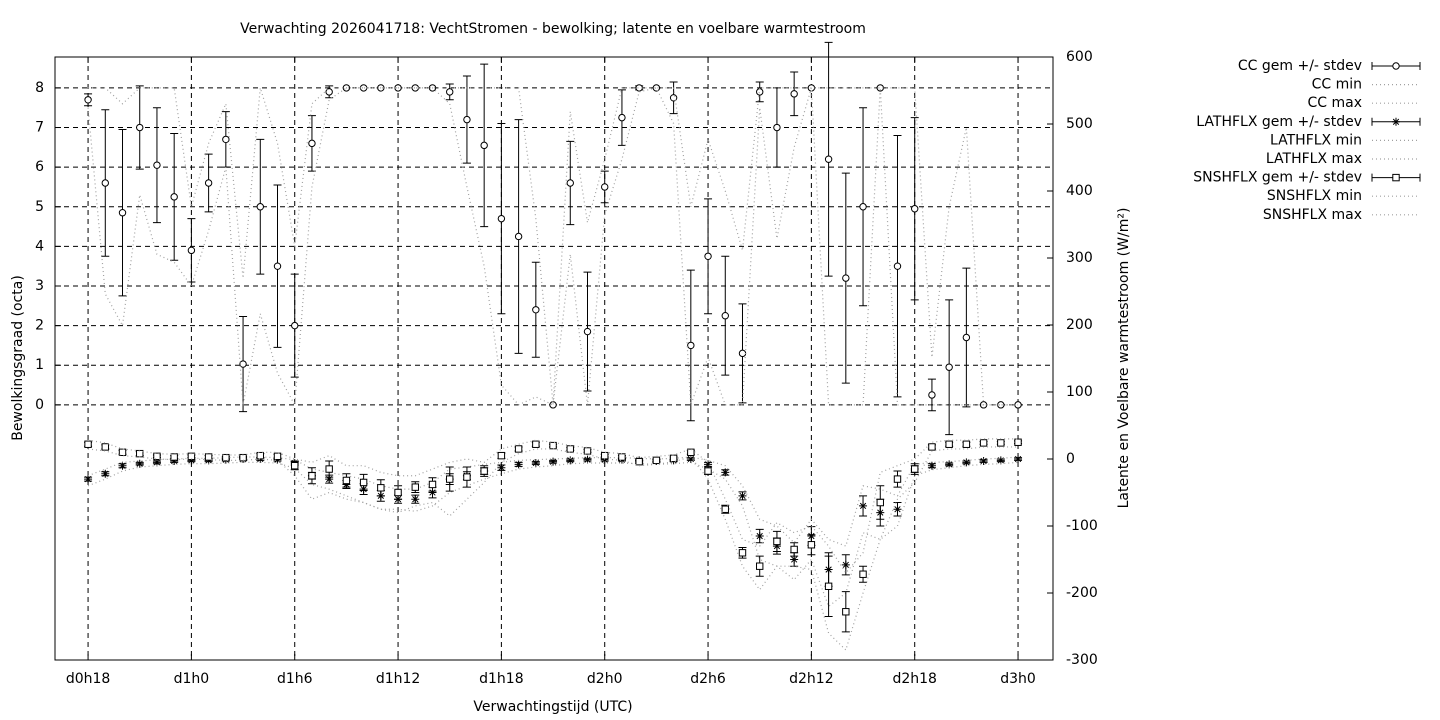 This screenshot has width=1440, height=720. Describe the element at coordinates (552, 707) in the screenshot. I see `x-axis-label: Verwachtingstijd (UTC)` at that location.